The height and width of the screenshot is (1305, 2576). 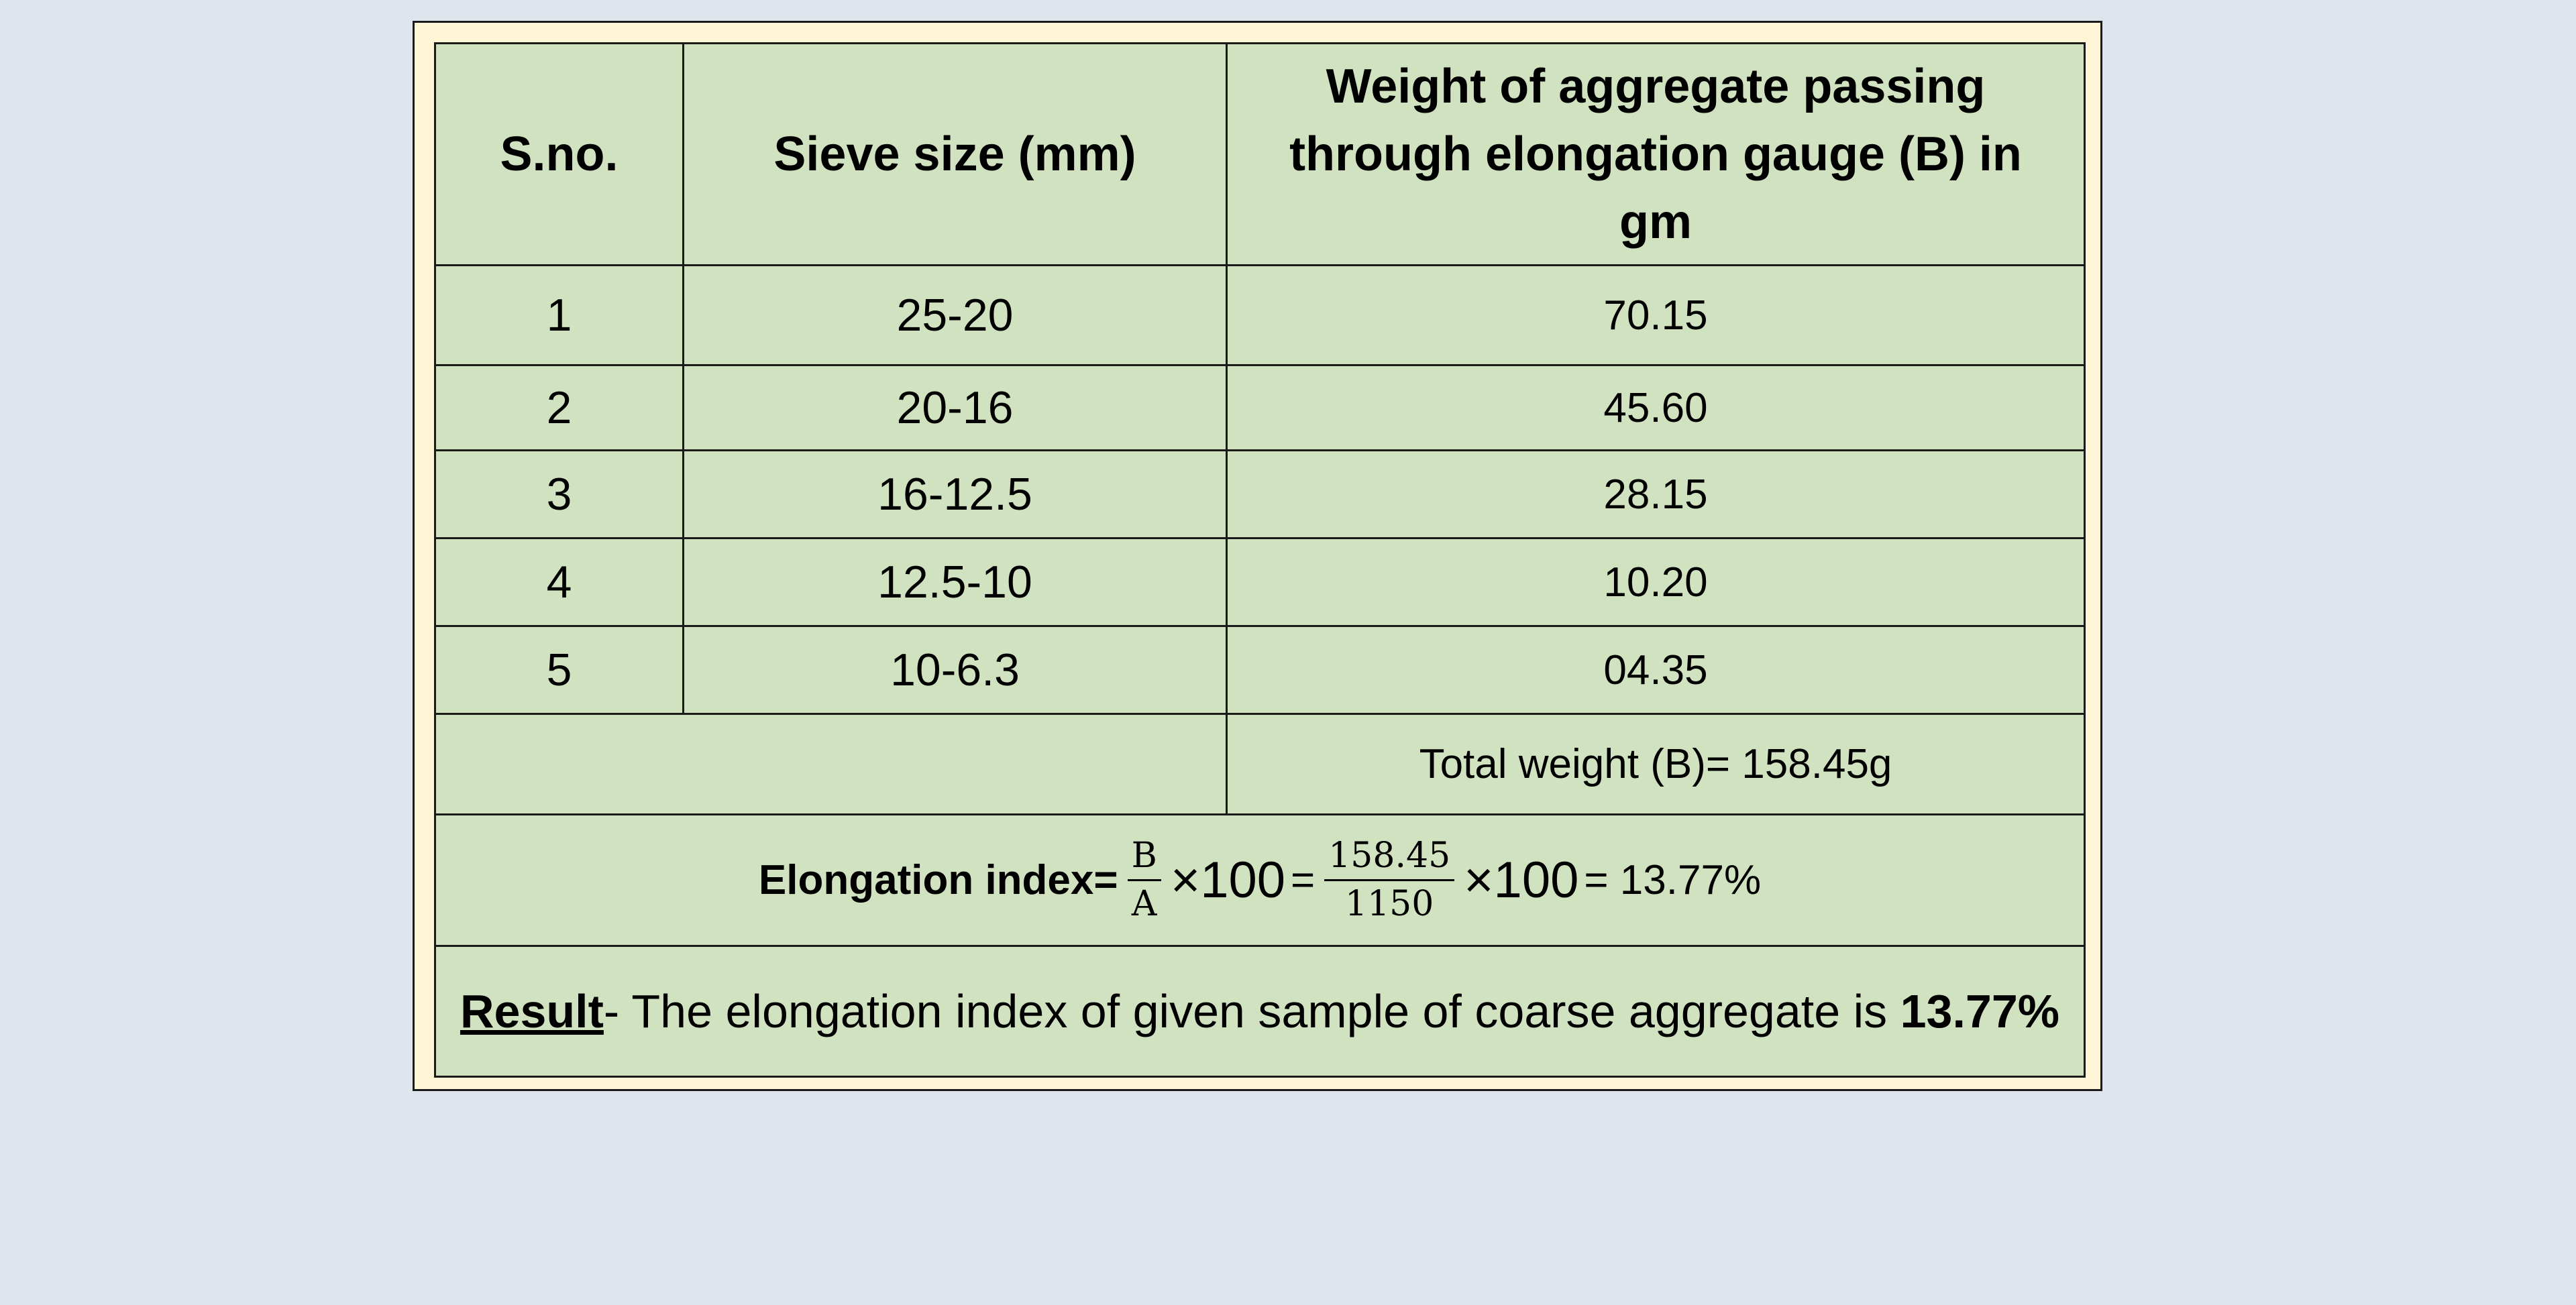 What do you see at coordinates (1656, 764) in the screenshot?
I see `total-weight: Total weight (B)= 158.45g` at bounding box center [1656, 764].